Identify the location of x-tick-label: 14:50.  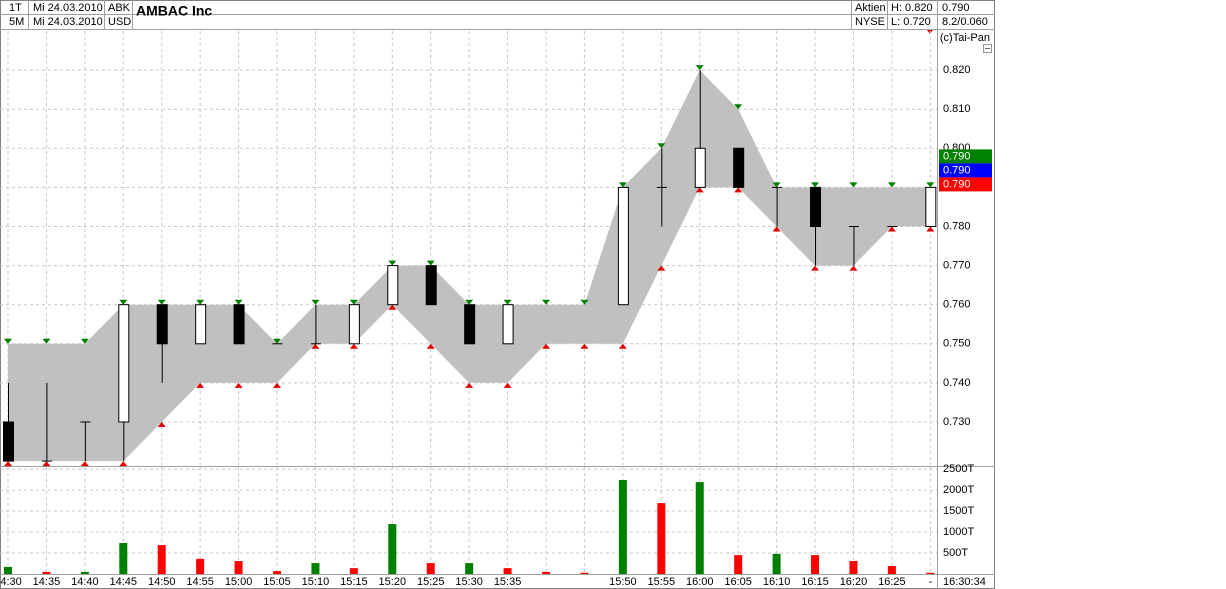
(162, 582).